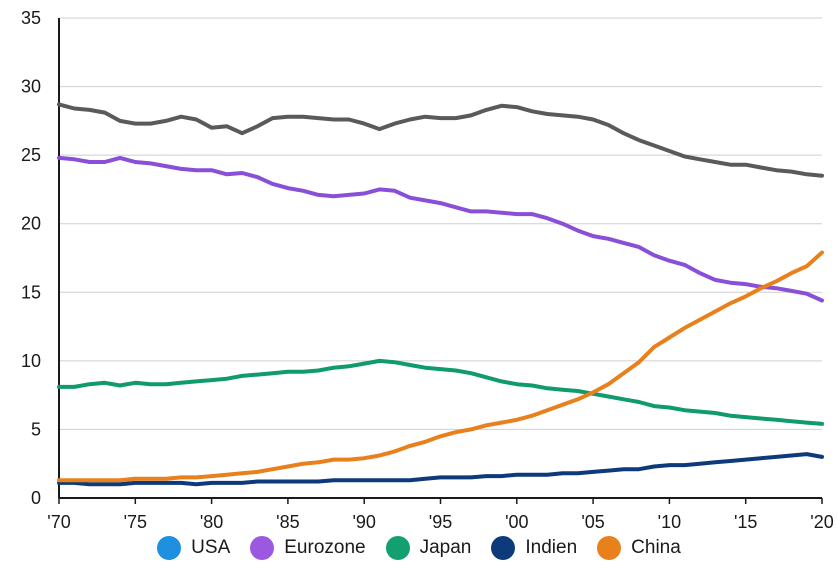 This screenshot has height=578, width=838. I want to click on series-line-indien, so click(440, 469).